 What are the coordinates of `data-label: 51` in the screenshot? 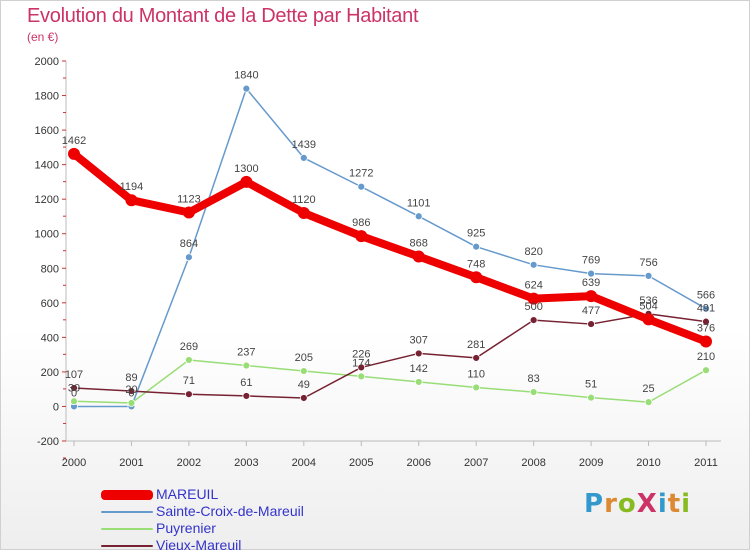 It's located at (591, 385).